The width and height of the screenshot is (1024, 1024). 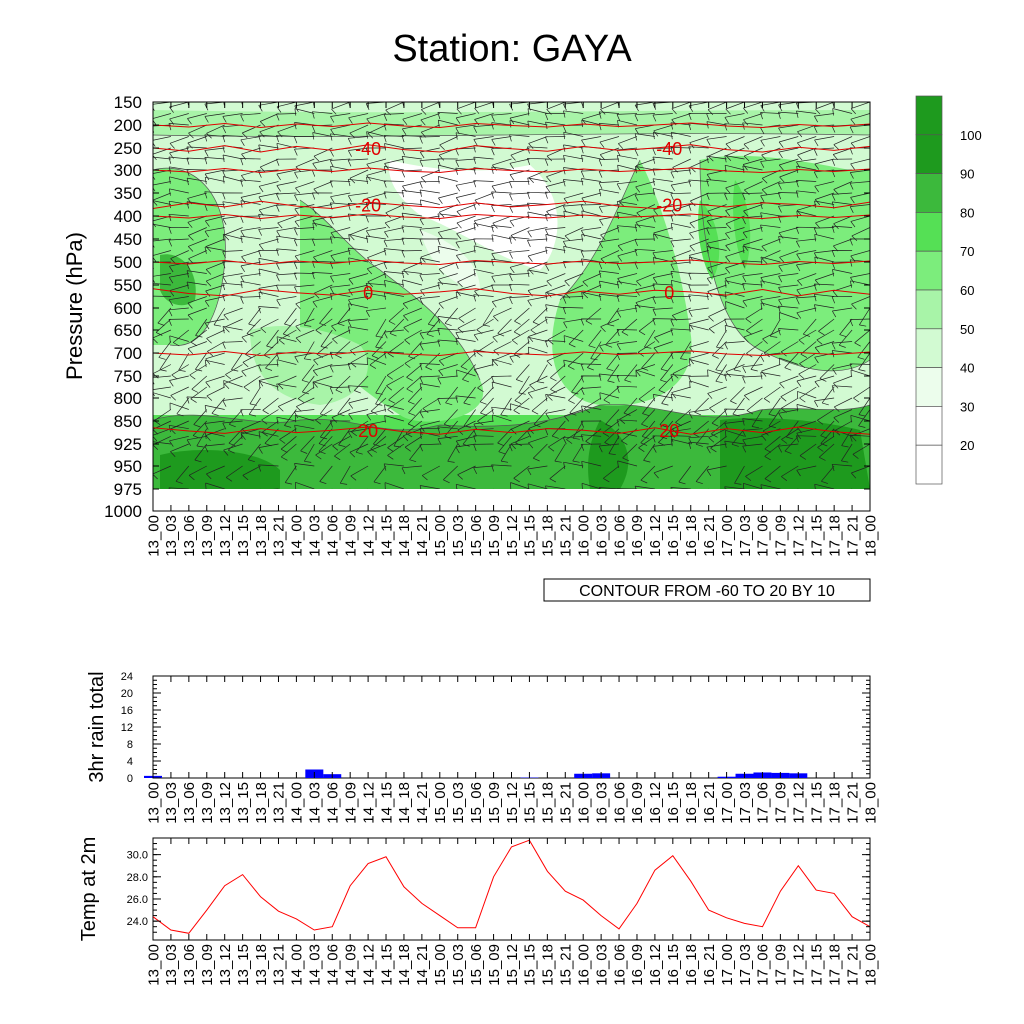 I want to click on rain-y-tick-label: 24, so click(x=127, y=677).